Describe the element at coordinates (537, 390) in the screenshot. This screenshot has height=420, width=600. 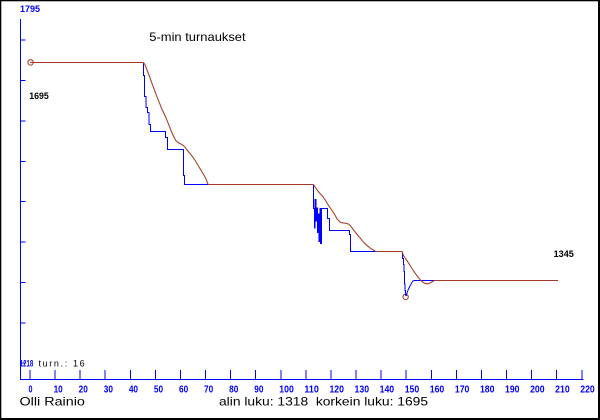
I see `svg-text: 200` at that location.